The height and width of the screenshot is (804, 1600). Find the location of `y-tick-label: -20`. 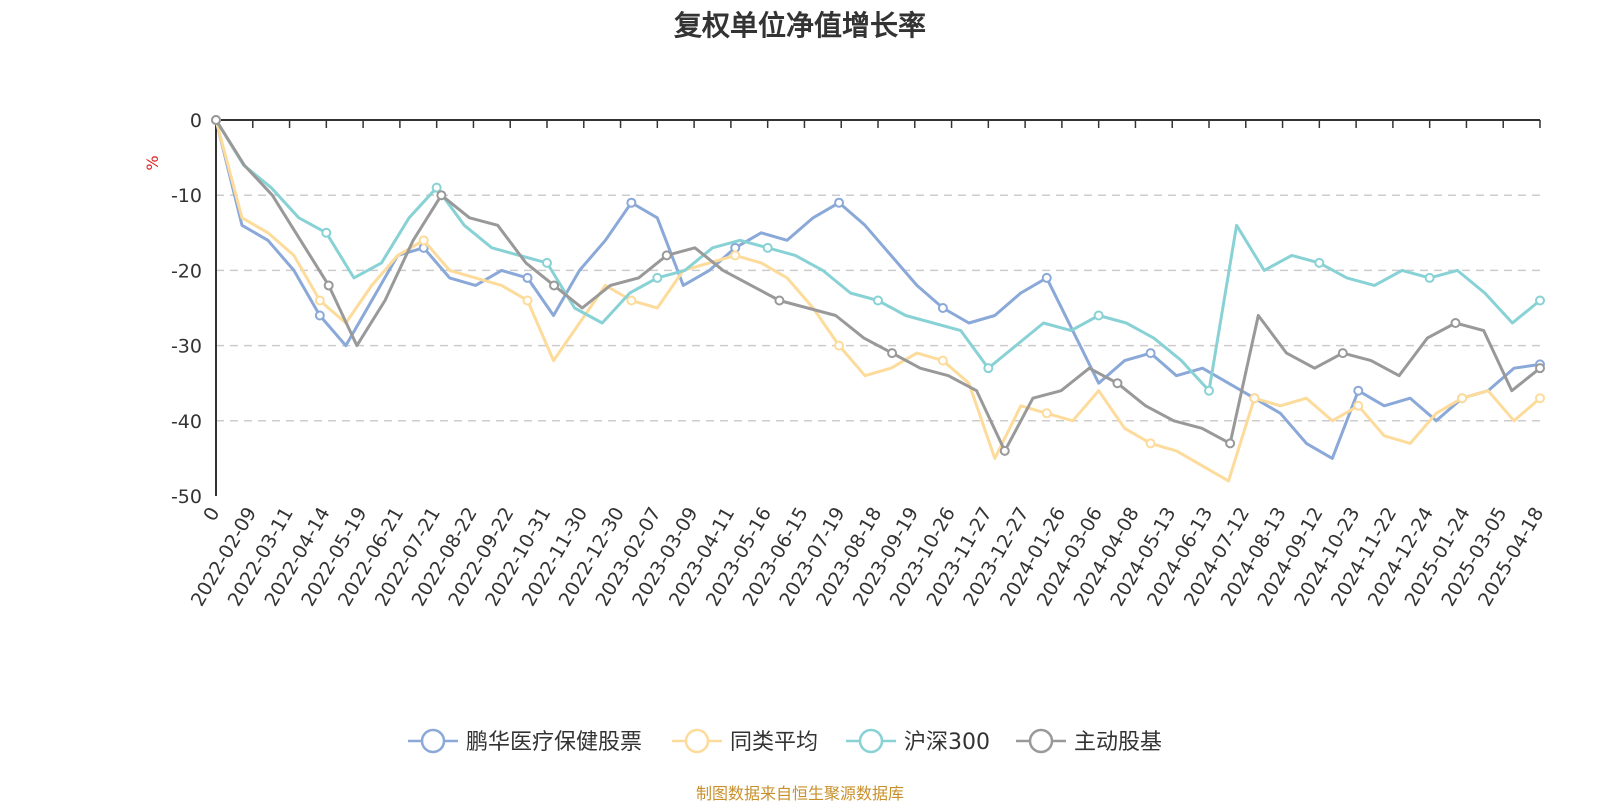

y-tick-label: -20 is located at coordinates (186, 271).